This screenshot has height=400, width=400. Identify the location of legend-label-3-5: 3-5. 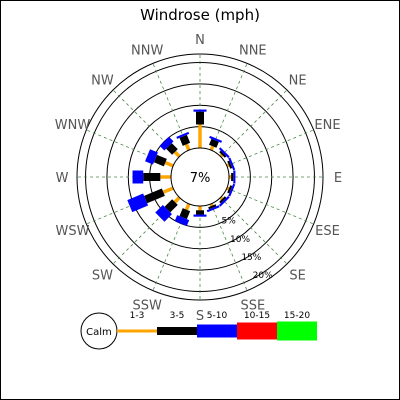
(177, 316).